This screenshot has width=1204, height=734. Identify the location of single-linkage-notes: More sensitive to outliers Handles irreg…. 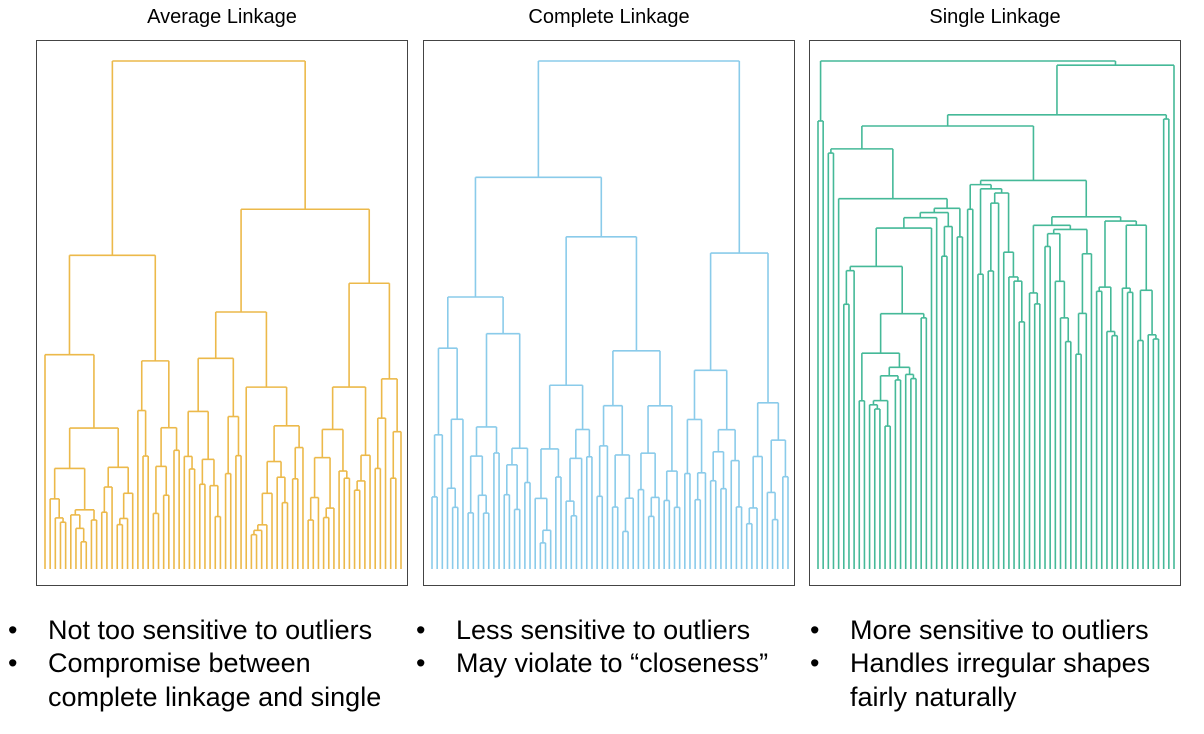
(1000, 664).